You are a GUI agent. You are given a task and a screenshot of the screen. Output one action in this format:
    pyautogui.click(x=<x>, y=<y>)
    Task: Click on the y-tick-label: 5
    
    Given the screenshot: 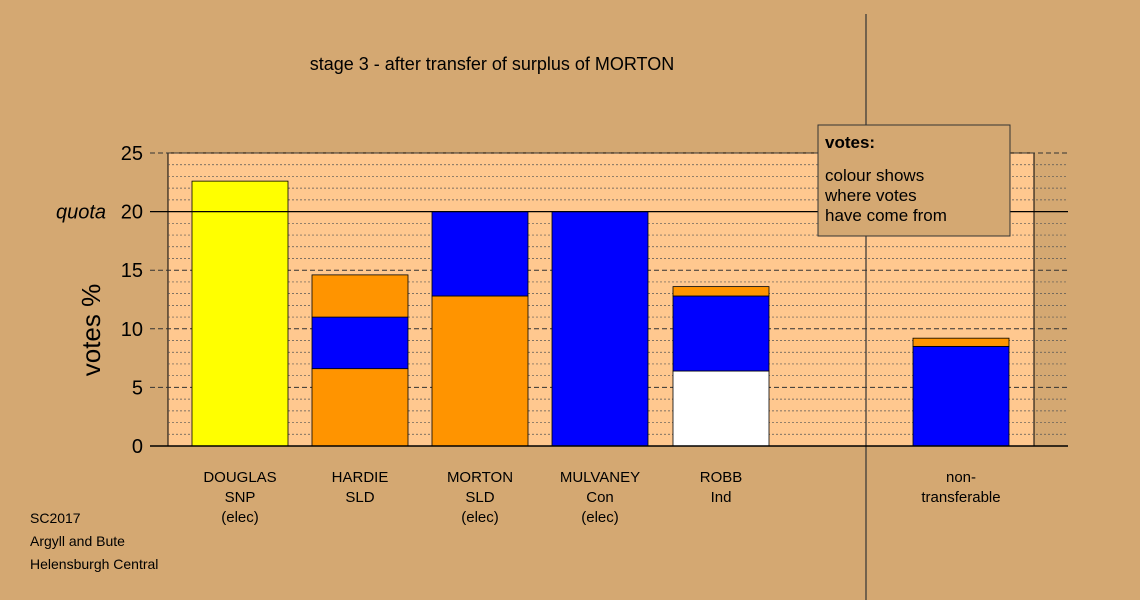 What is the action you would take?
    pyautogui.click(x=137, y=388)
    